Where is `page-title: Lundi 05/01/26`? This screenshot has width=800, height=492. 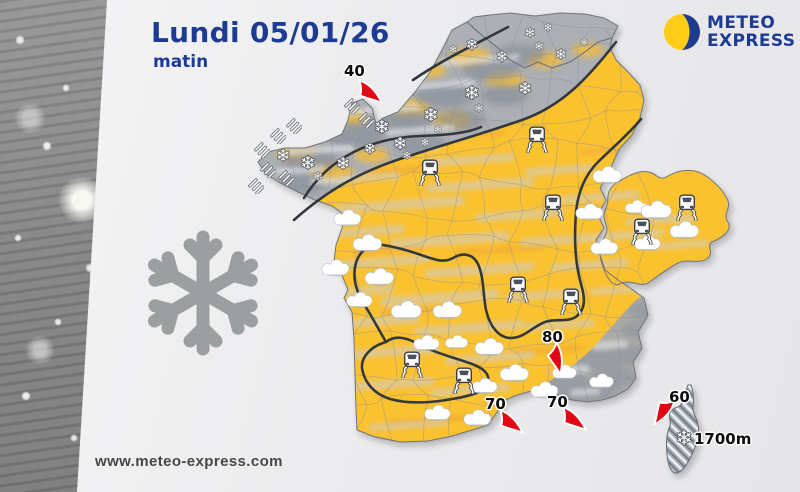
page-title: Lundi 05/01/26 is located at coordinates (270, 32).